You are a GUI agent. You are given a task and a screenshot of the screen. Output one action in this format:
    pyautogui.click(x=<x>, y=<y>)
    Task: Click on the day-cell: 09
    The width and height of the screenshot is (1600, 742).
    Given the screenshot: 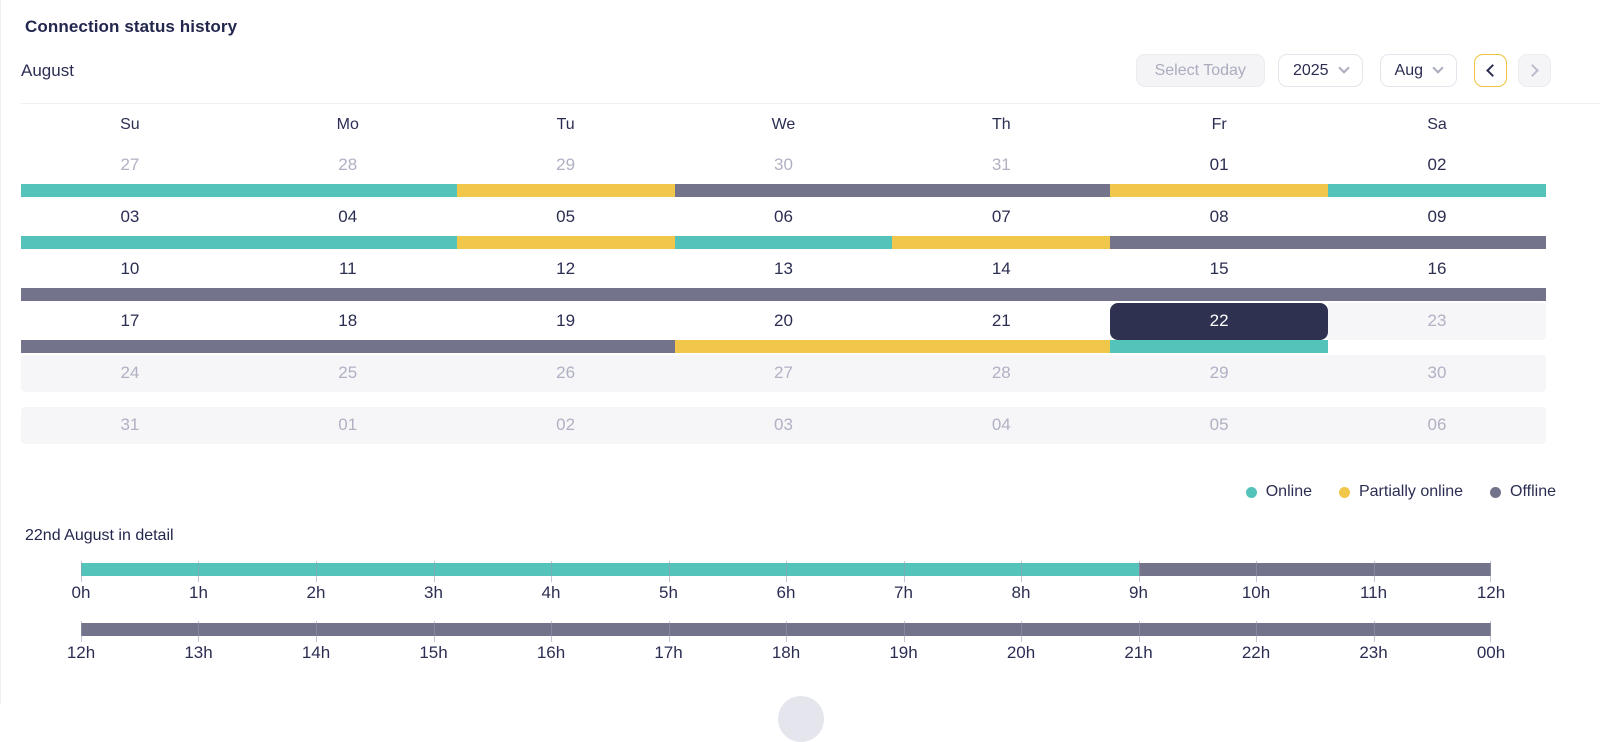 What is the action you would take?
    pyautogui.click(x=1437, y=216)
    